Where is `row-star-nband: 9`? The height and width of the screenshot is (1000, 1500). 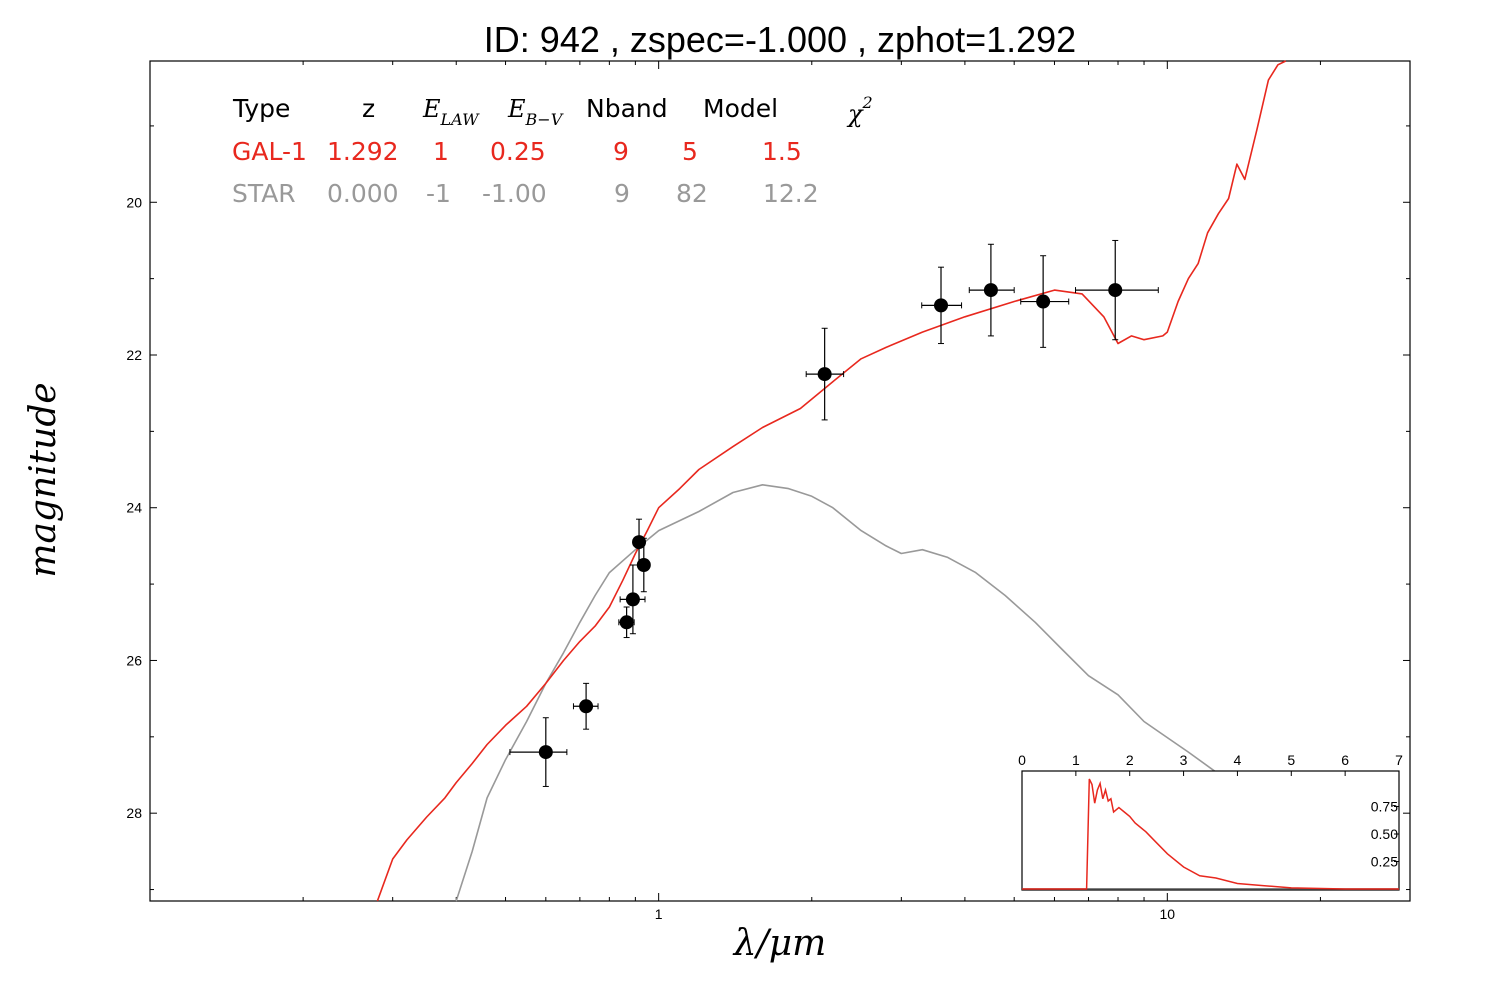
row-star-nband: 9 is located at coordinates (622, 193).